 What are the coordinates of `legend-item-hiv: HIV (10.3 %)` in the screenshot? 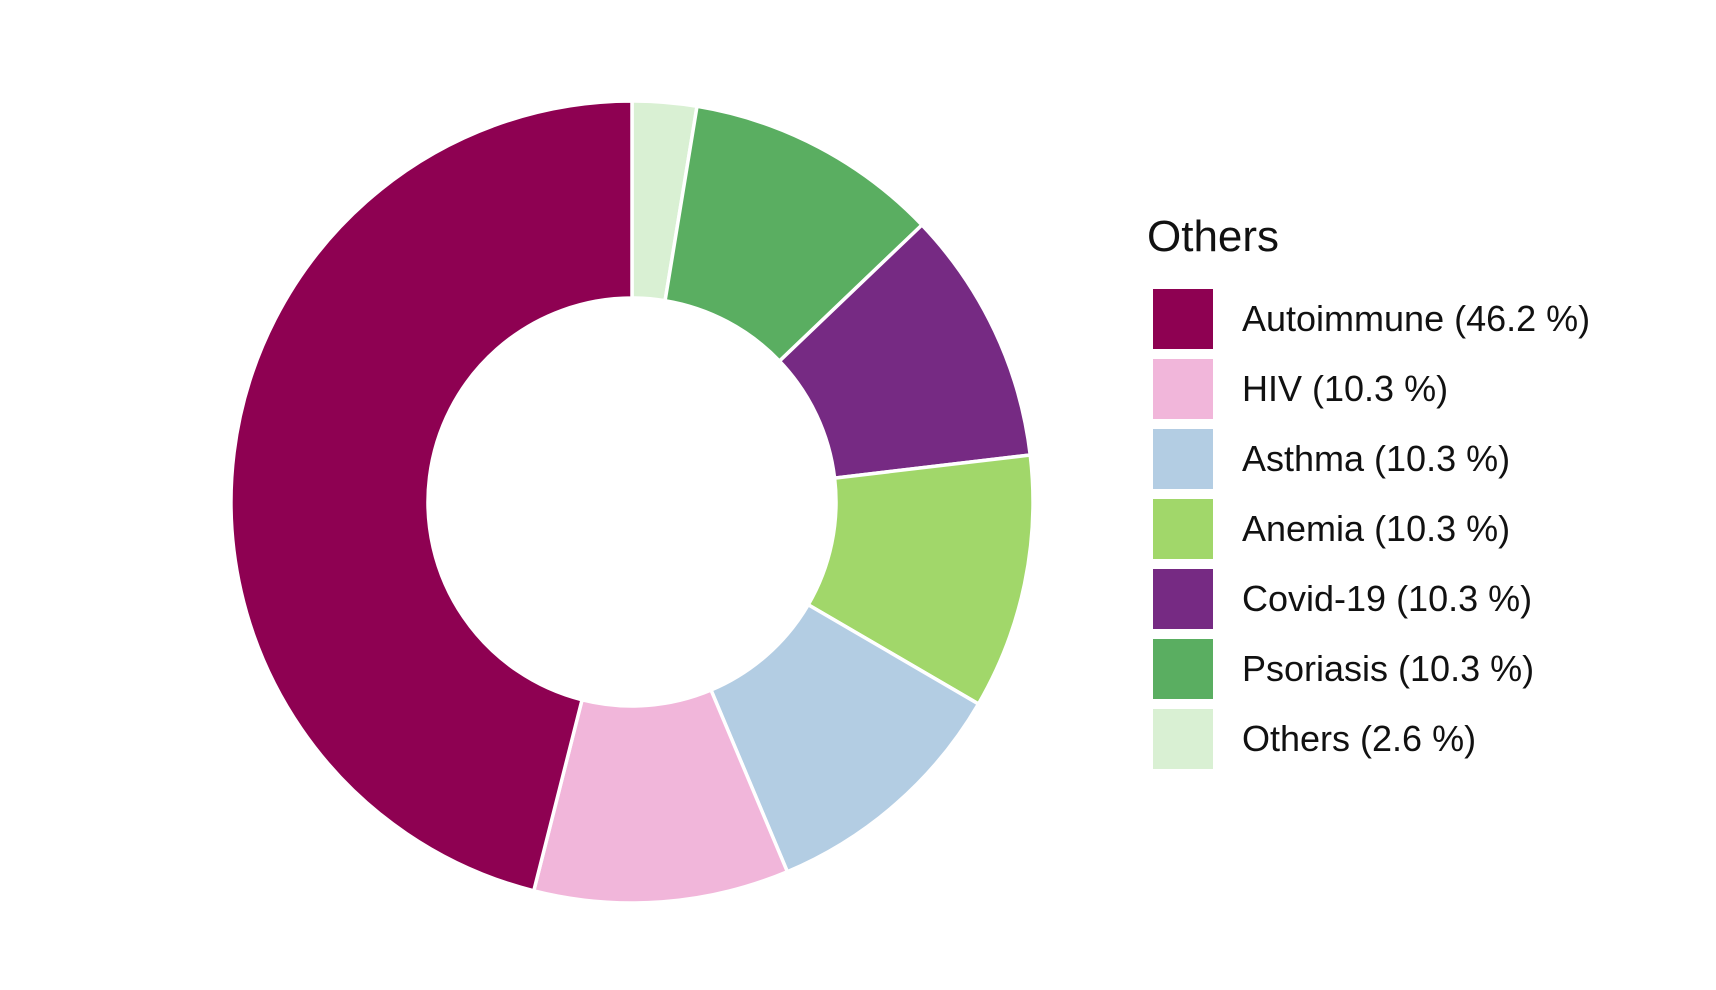 It's located at (1368, 389).